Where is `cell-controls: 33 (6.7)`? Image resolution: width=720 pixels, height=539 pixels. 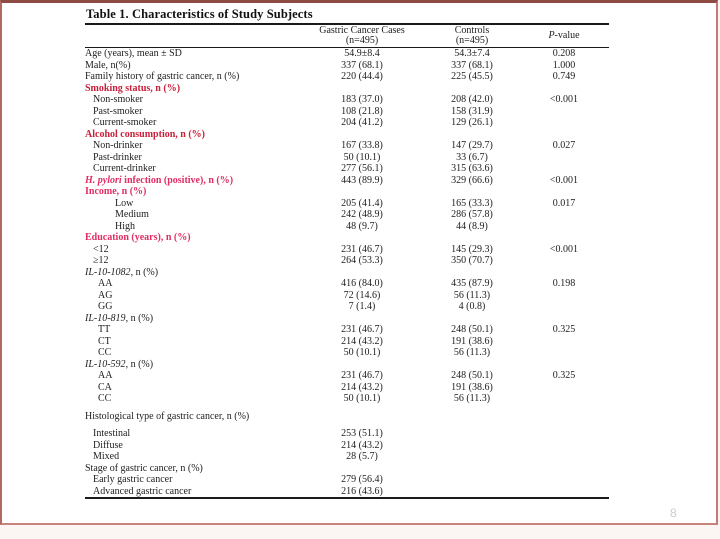 cell-controls: 33 (6.7) is located at coordinates (472, 157).